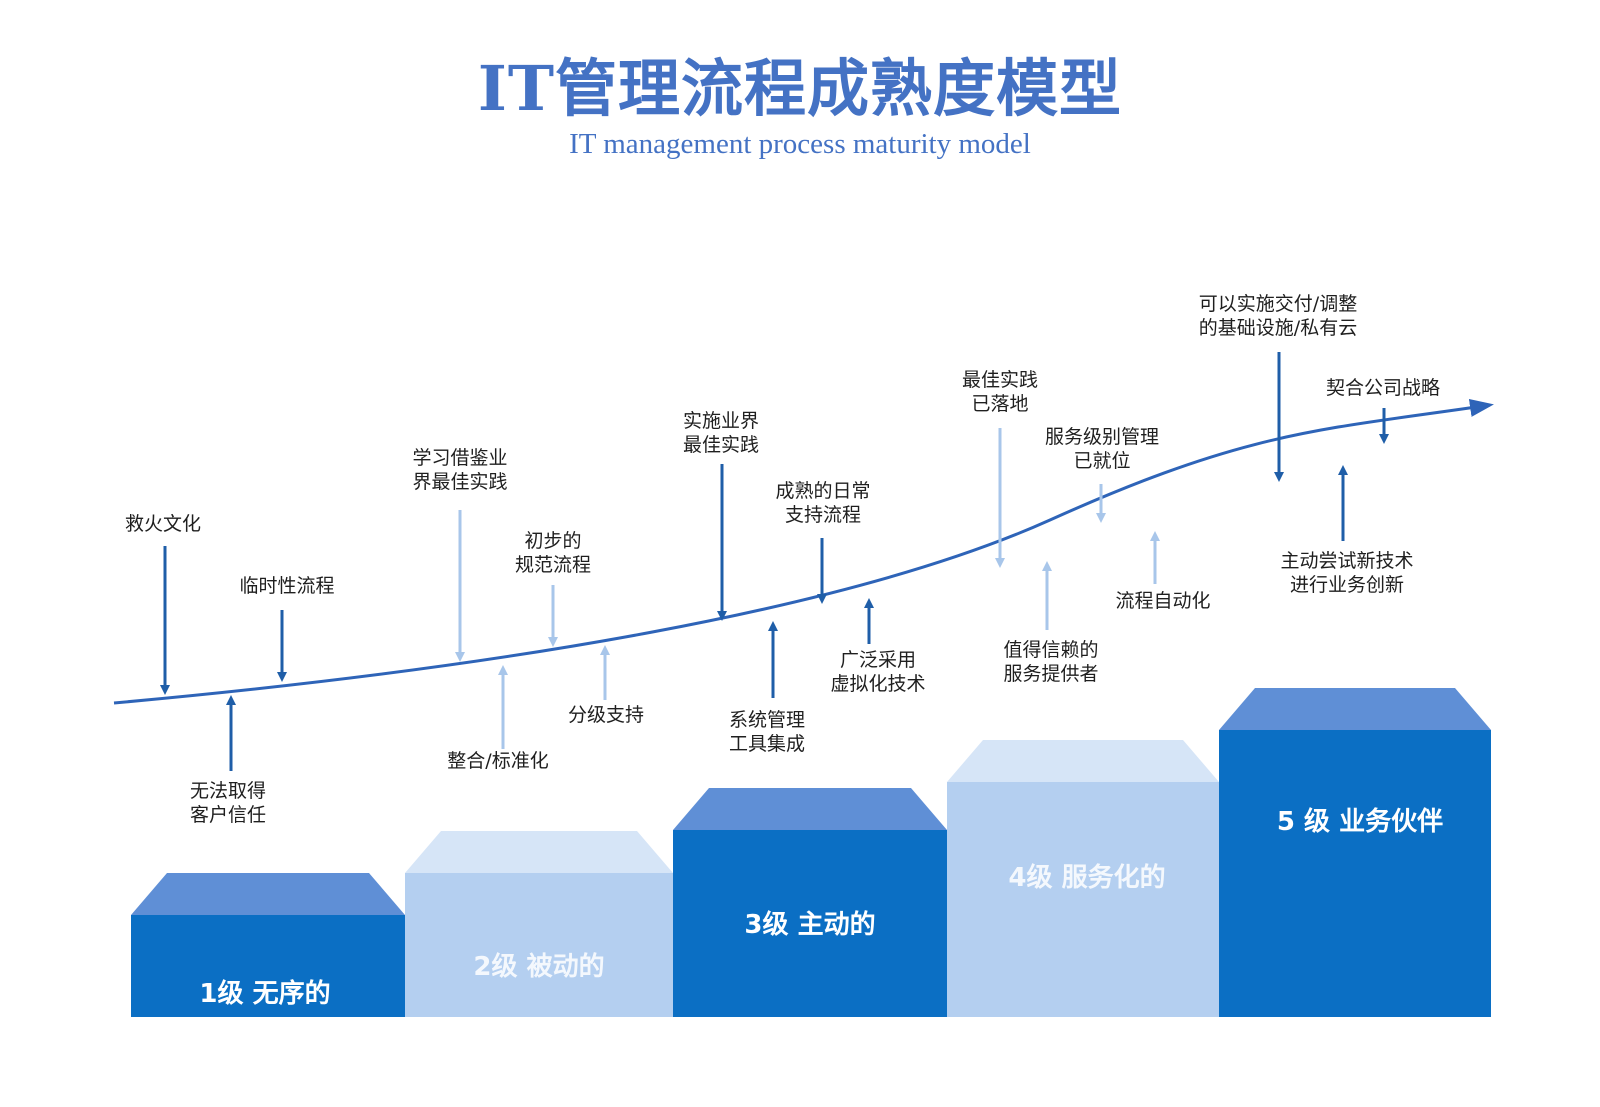 The width and height of the screenshot is (1600, 1107). Describe the element at coordinates (767, 744) in the screenshot. I see `annotation-line: 工具集成` at that location.